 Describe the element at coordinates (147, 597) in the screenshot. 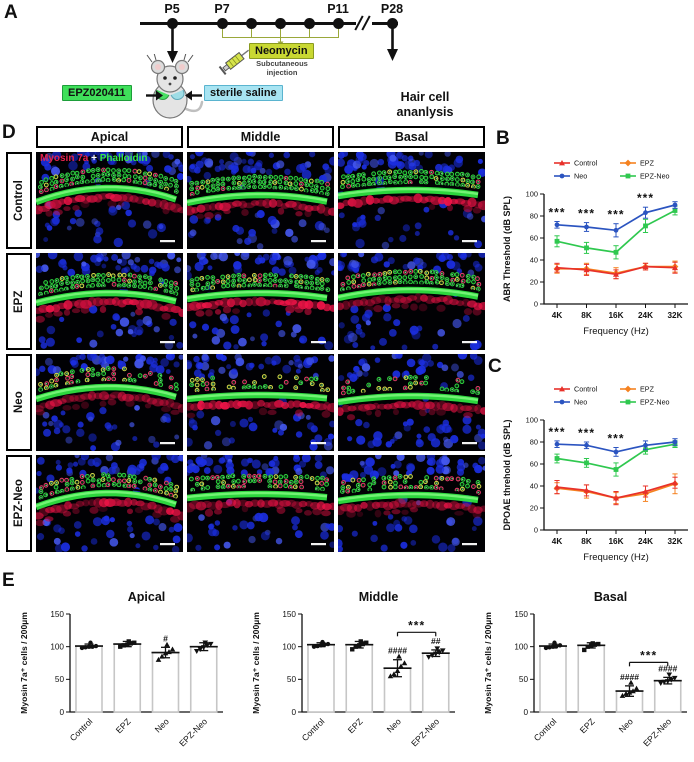

I see `svg-text: Apical` at that location.